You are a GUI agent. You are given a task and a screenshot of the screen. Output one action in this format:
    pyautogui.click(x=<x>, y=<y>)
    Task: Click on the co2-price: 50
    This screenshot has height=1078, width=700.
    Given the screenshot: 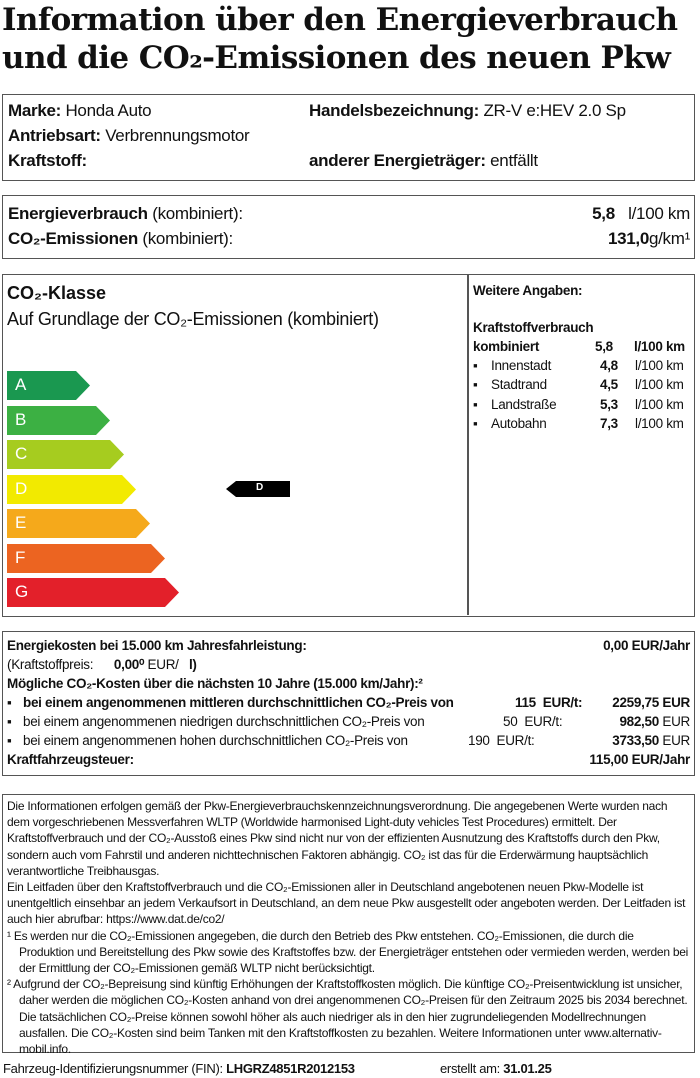 What is the action you would take?
    pyautogui.click(x=510, y=721)
    